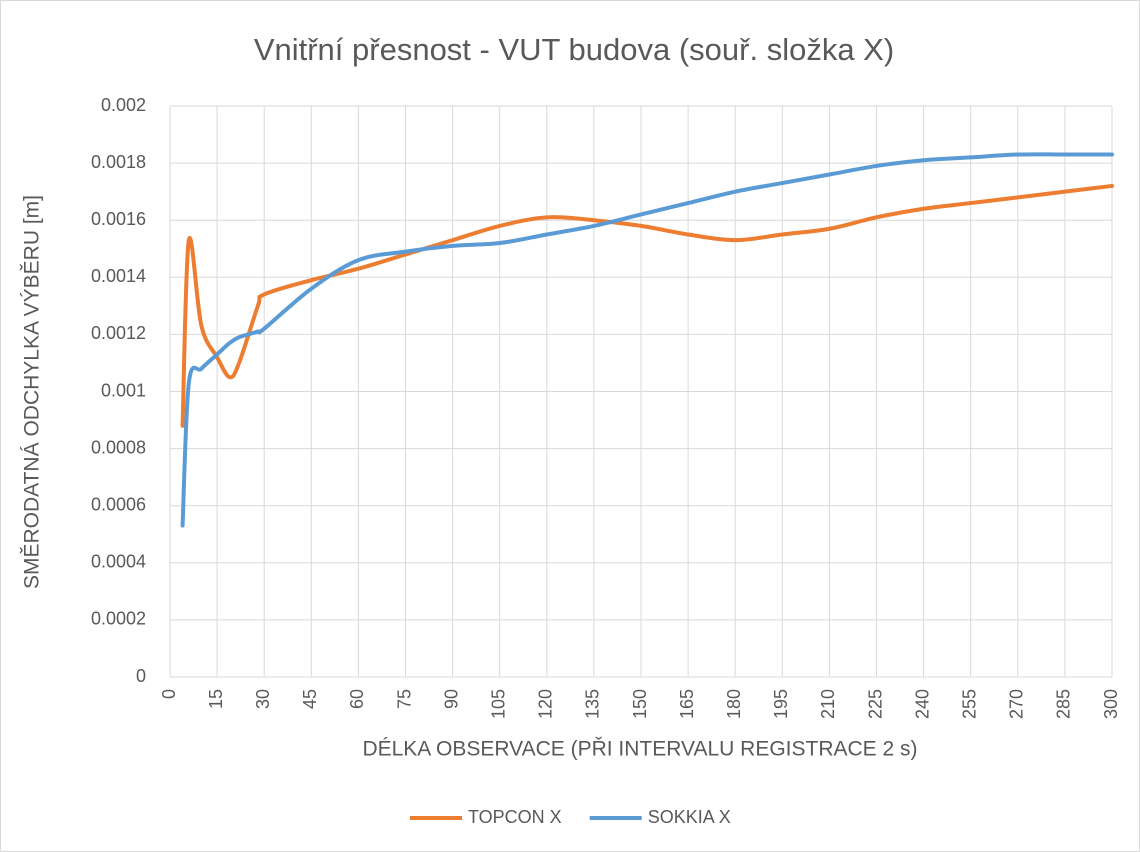 The width and height of the screenshot is (1140, 852). Describe the element at coordinates (640, 704) in the screenshot. I see `x-tick-label: 150` at that location.